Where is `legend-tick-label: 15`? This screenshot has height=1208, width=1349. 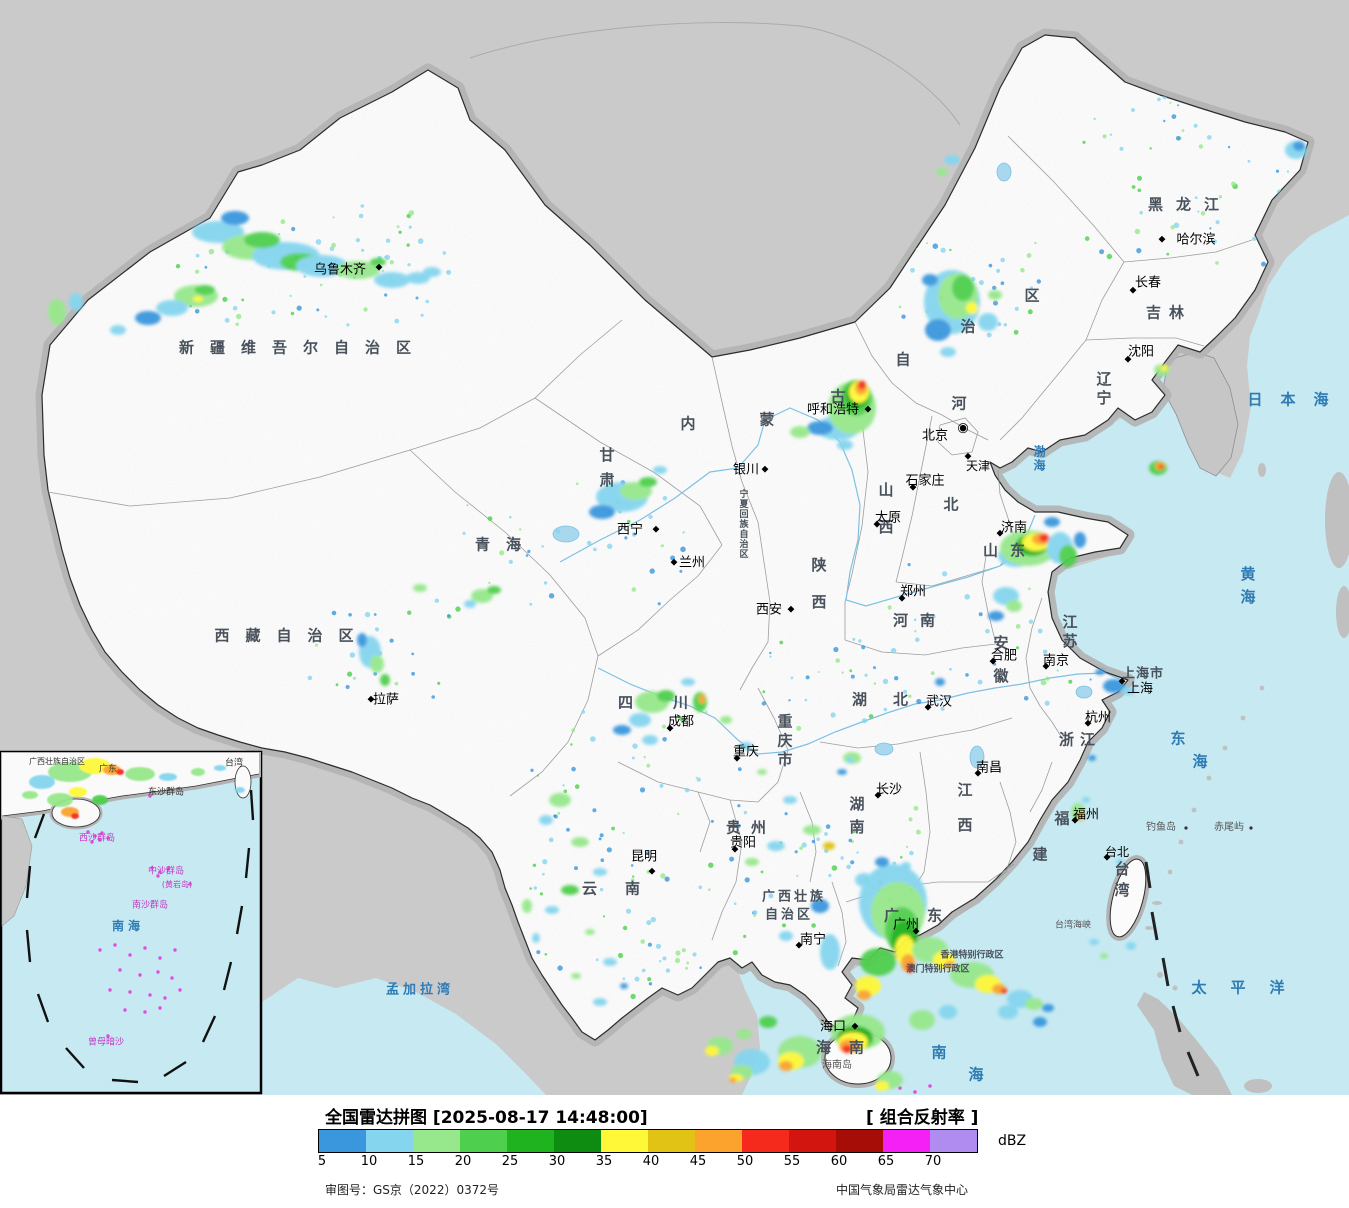
legend-tick-label: 15 is located at coordinates (416, 1161).